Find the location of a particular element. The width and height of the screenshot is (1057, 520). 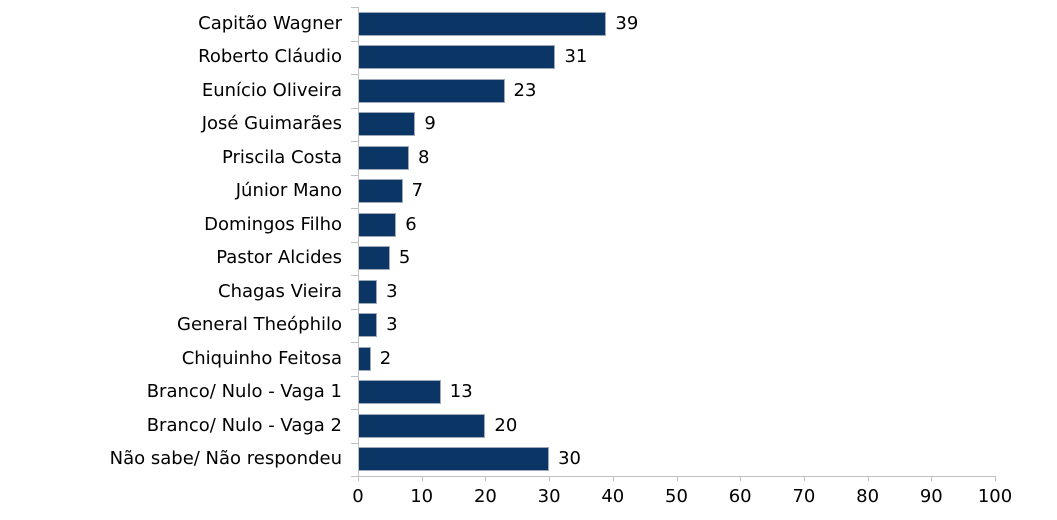

bar-area: 39 is located at coordinates (676, 24).